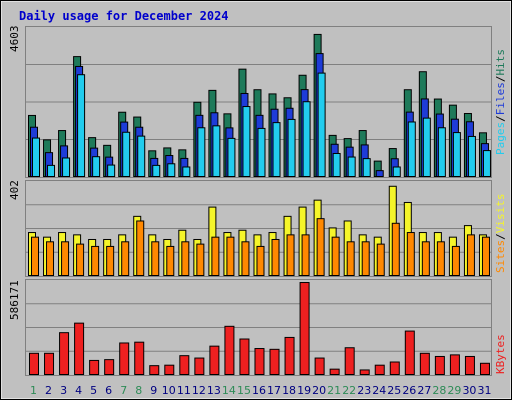 The width and height of the screenshot is (512, 400). Describe the element at coordinates (484, 390) in the screenshot. I see `x-tick-label: 31` at that location.